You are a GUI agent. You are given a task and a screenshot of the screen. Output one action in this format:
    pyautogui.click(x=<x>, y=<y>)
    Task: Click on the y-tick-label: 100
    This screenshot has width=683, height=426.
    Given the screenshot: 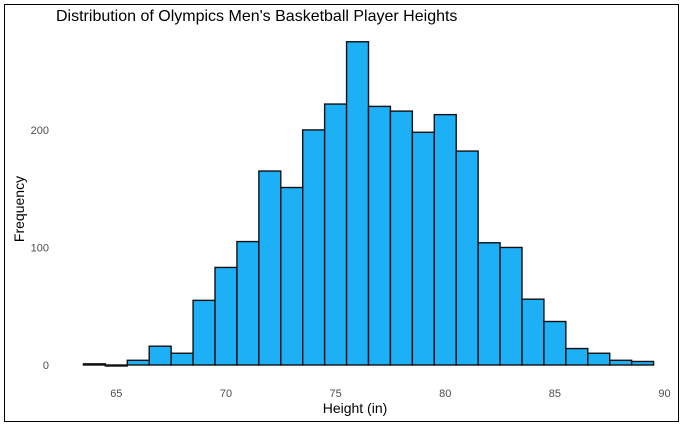 What is the action you would take?
    pyautogui.click(x=40, y=248)
    